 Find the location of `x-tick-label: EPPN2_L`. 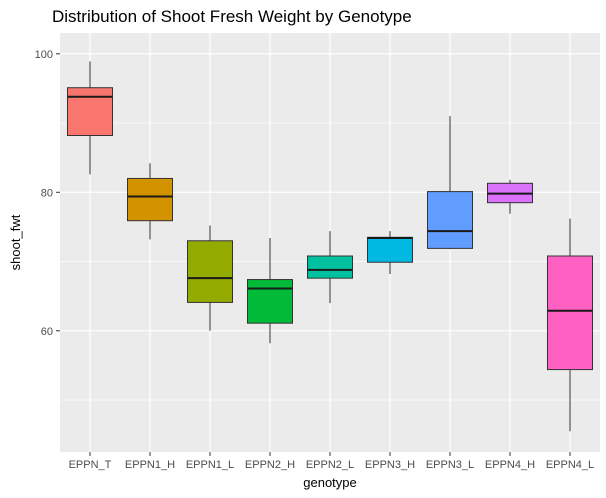

x-tick-label: EPPN2_L is located at coordinates (330, 465).